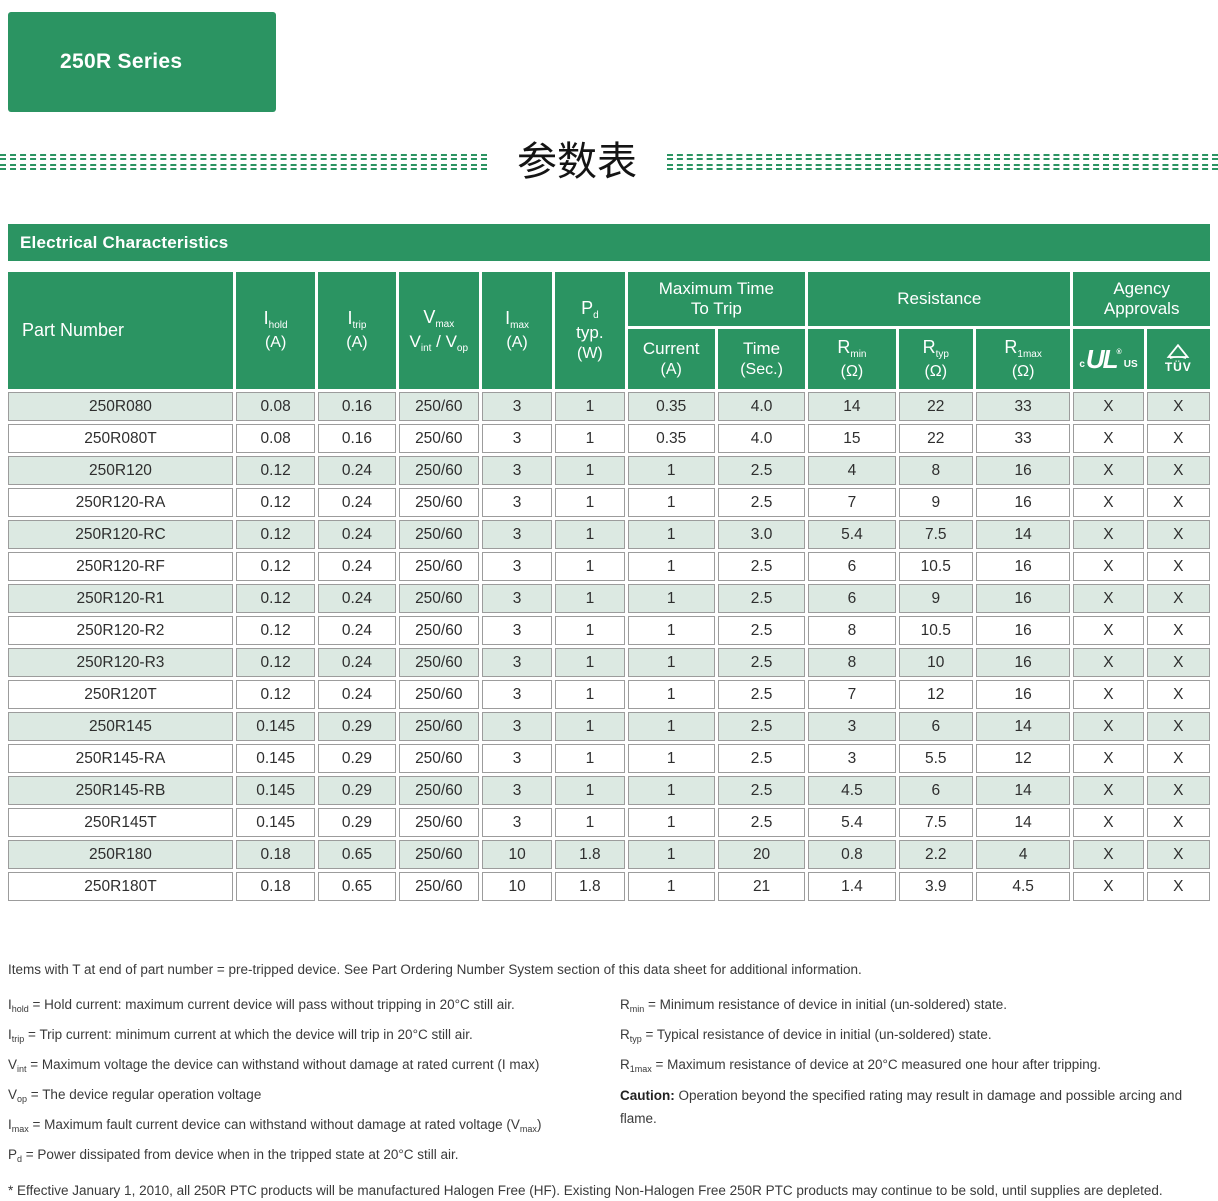 The image size is (1218, 1201). What do you see at coordinates (1141, 299) in the screenshot?
I see `col-group-agency-approvals: Agency Approvals` at bounding box center [1141, 299].